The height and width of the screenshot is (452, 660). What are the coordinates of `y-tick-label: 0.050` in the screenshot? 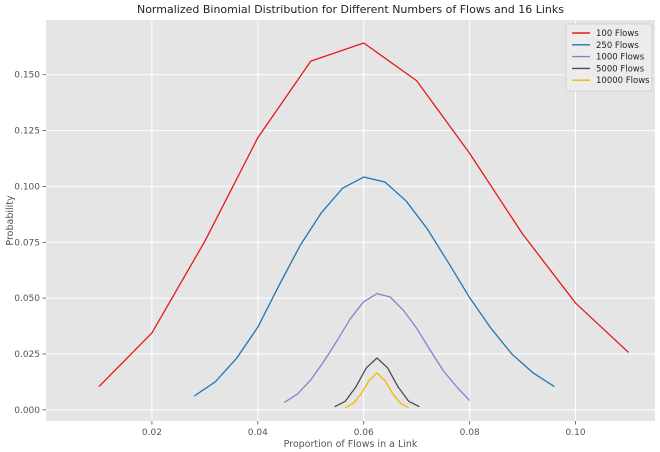 It's located at (27, 299).